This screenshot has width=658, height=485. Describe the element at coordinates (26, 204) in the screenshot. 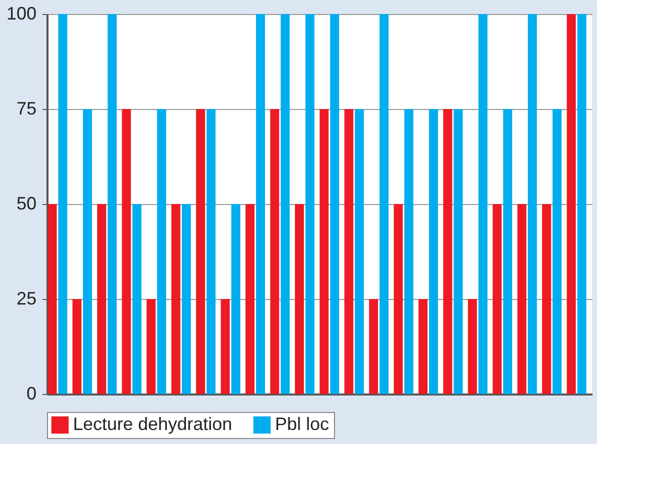

I see `y-tick-label: 50` at that location.